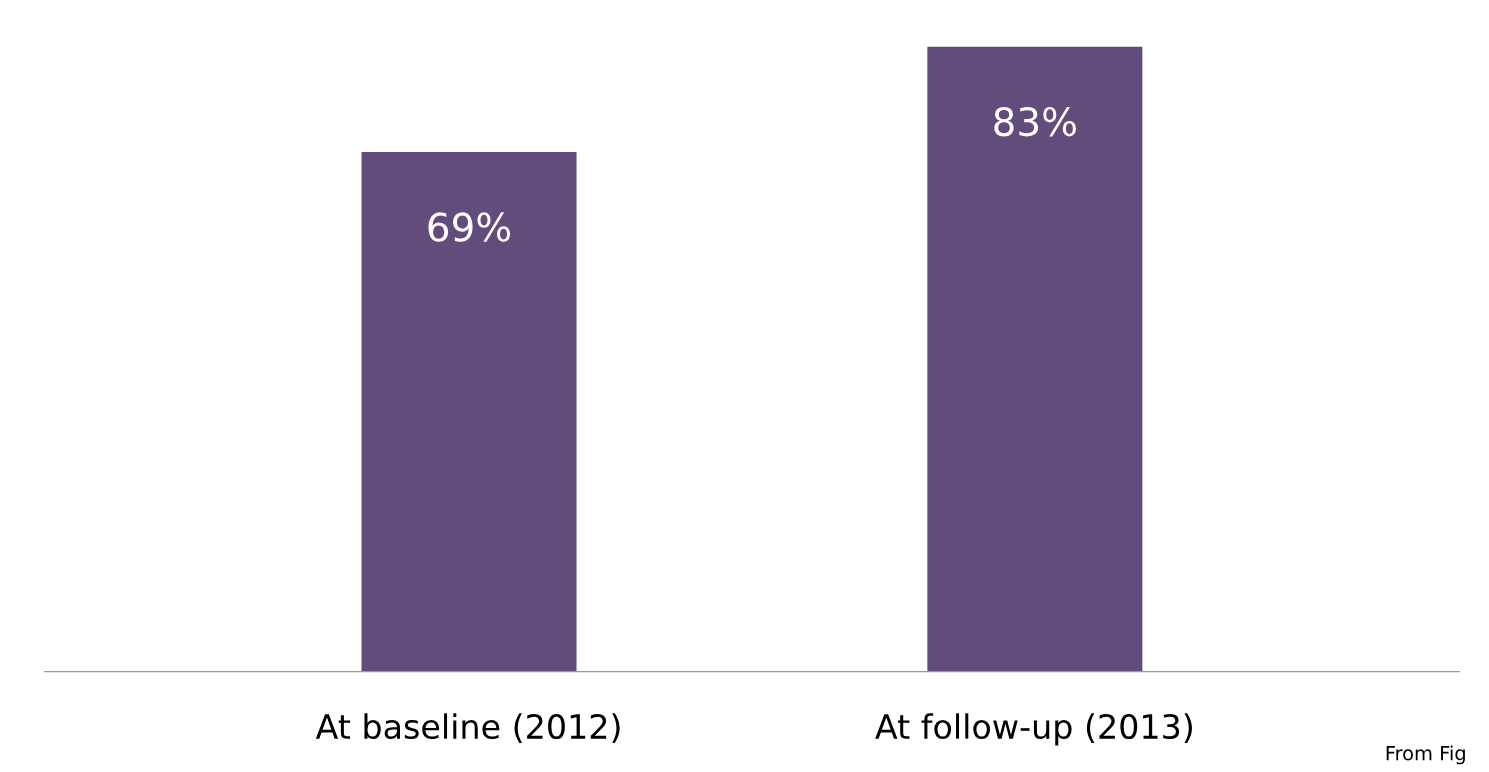 Image resolution: width=1489 pixels, height=772 pixels. I want to click on text: From Fig, so click(1425, 755).